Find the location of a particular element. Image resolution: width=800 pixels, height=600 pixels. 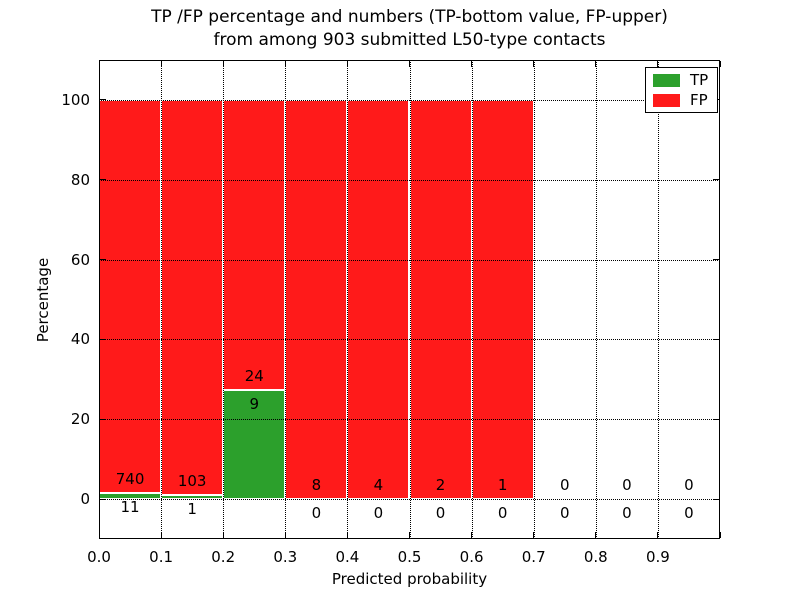

bar-segment-tp is located at coordinates (254, 445).